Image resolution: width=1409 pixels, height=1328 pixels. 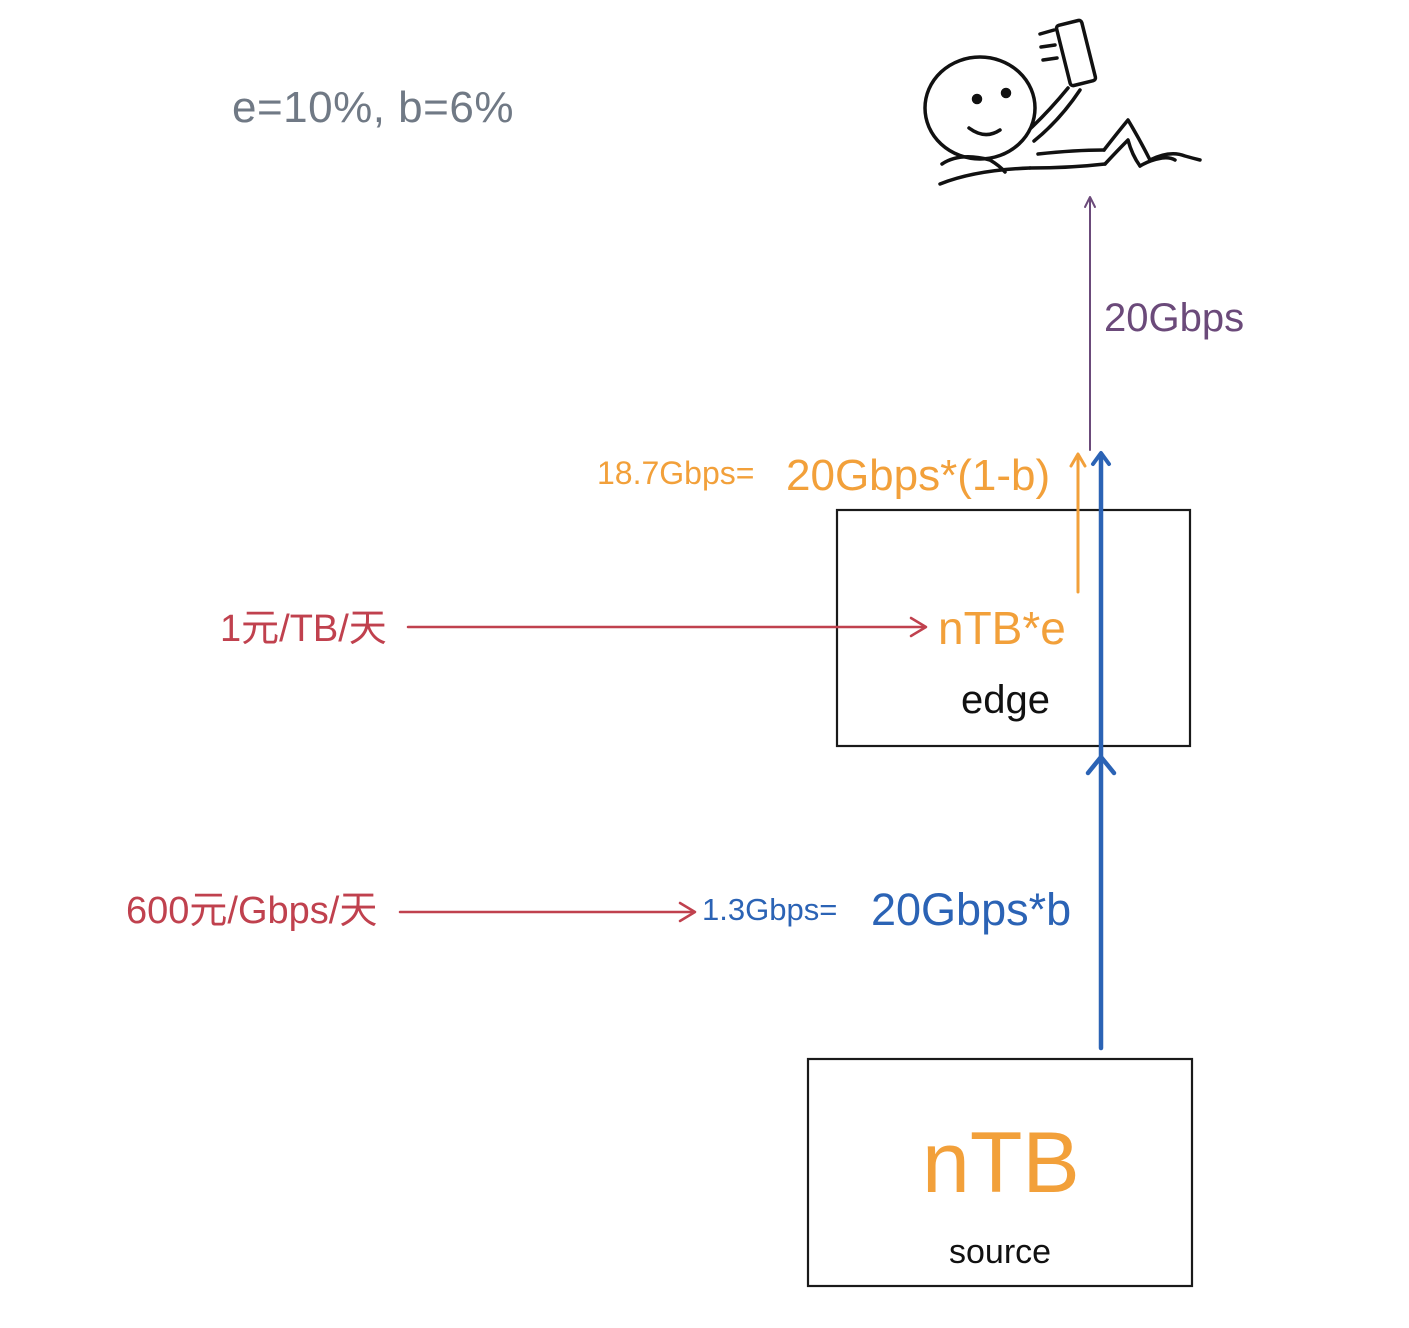 What do you see at coordinates (373, 107) in the screenshot?
I see `parameters-text: e=10%, b=6%` at bounding box center [373, 107].